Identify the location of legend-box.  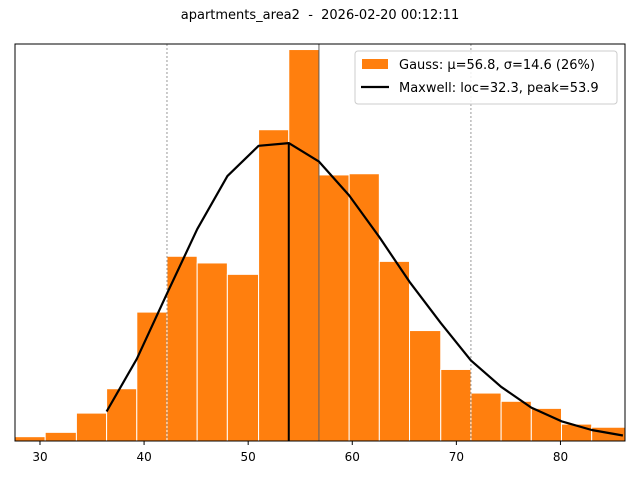
(486, 77).